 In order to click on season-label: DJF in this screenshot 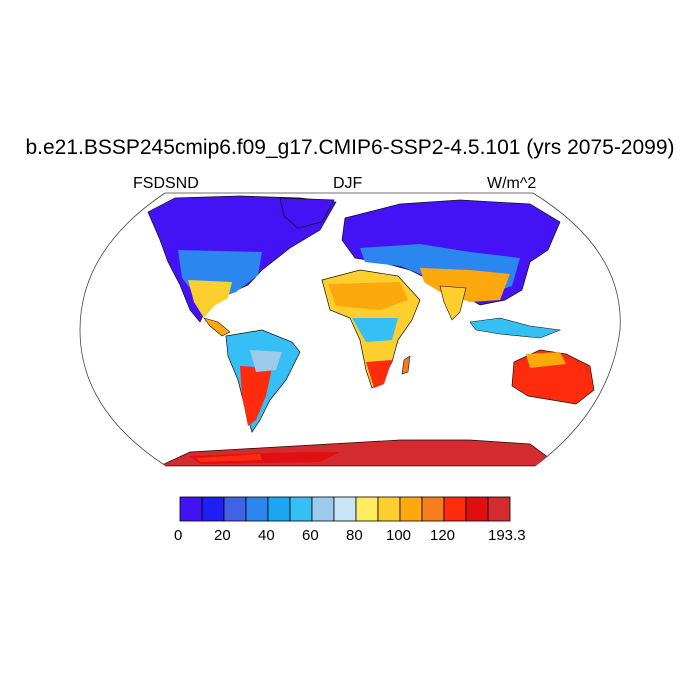, I will do `click(348, 183)`.